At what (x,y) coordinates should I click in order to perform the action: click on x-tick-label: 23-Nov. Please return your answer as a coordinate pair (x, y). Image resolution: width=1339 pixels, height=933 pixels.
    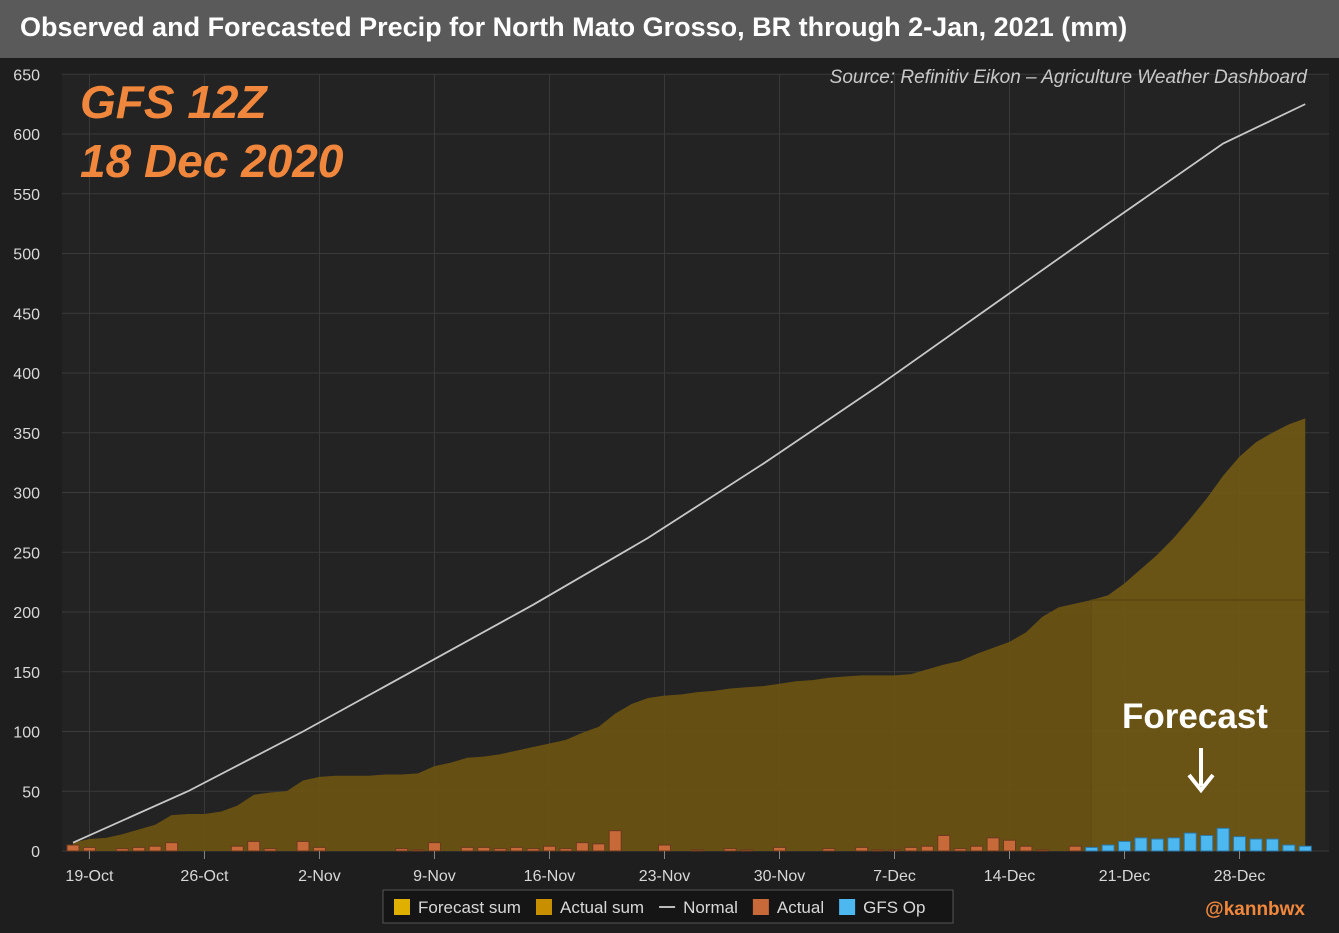
    Looking at the image, I should click on (665, 876).